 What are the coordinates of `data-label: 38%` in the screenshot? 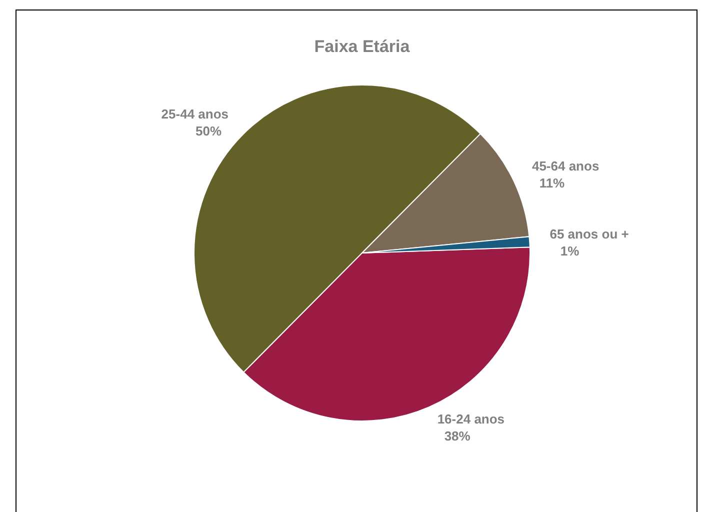 It's located at (457, 436).